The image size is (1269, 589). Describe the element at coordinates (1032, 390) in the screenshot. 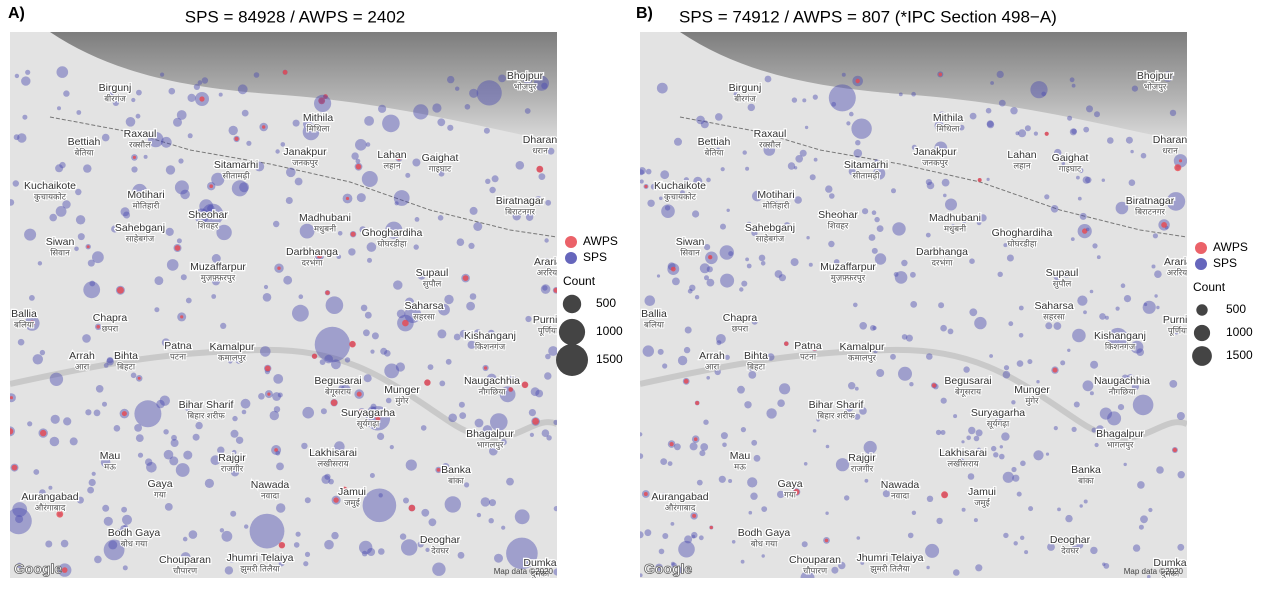

I see `place-name: Munger` at that location.